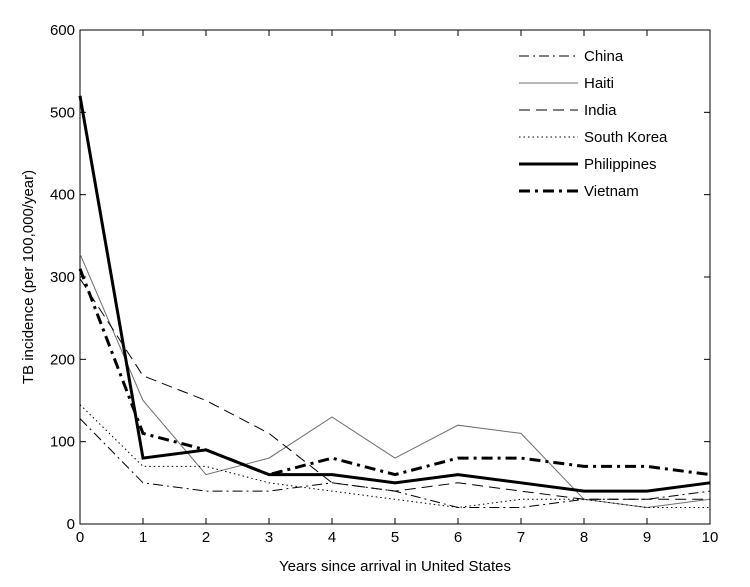 This screenshot has height=587, width=750. I want to click on x-tick-label: 3, so click(269, 537).